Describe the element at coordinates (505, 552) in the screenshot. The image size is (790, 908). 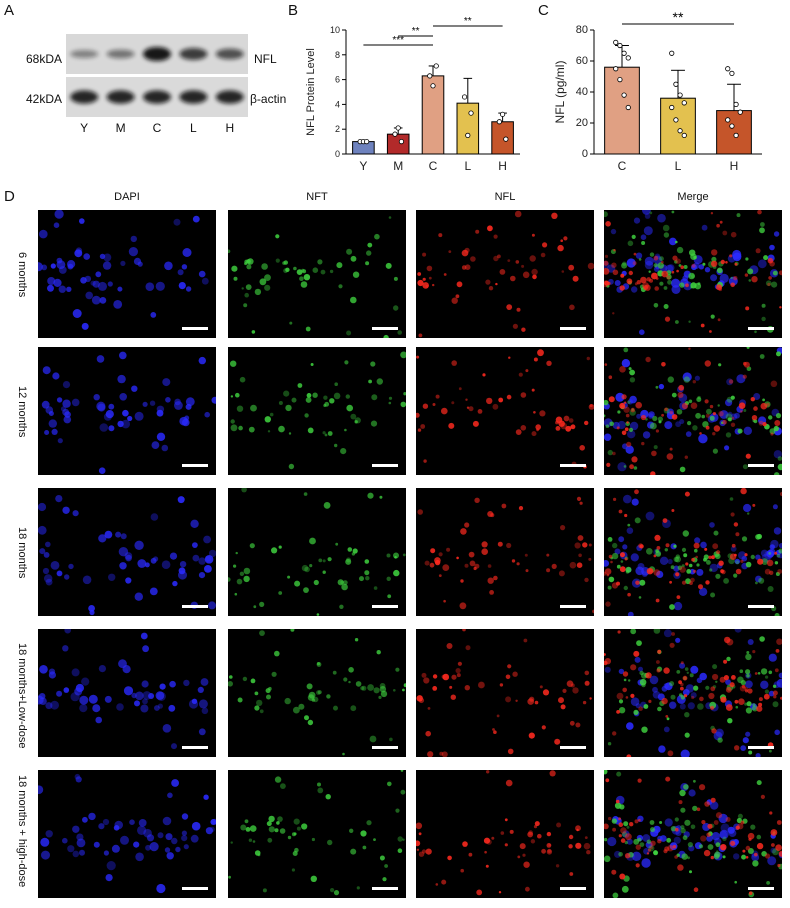
I see `micrograph-nfl` at that location.